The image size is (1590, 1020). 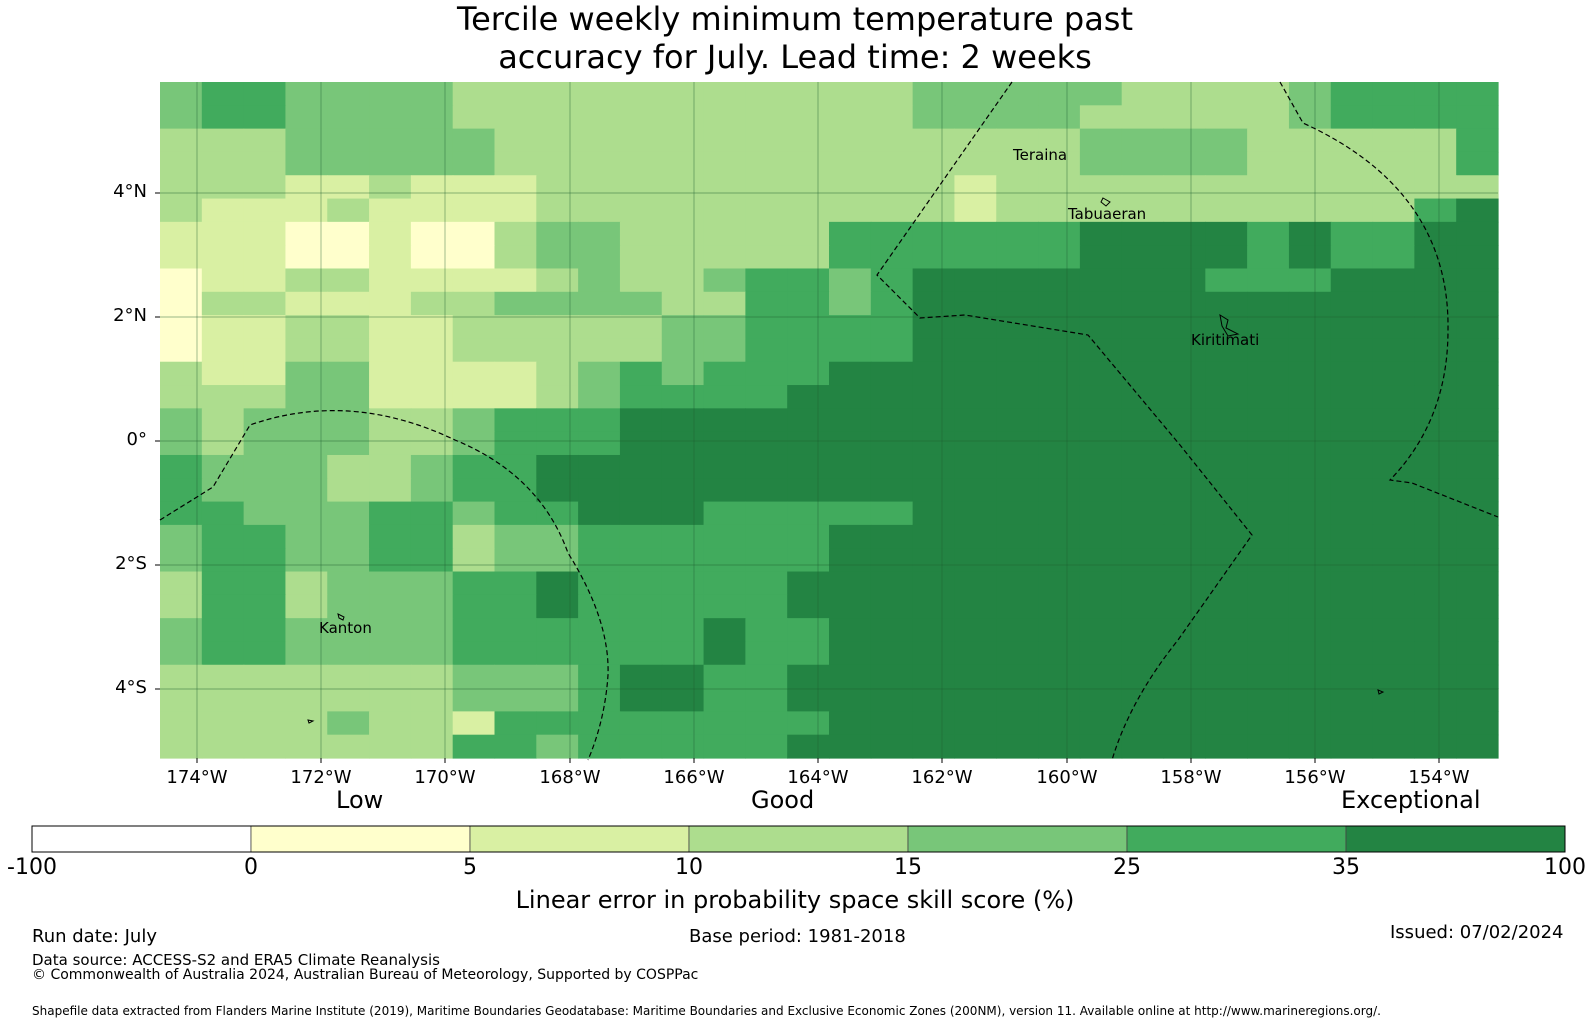 I want to click on colorbar-tick: 10, so click(x=689, y=867).